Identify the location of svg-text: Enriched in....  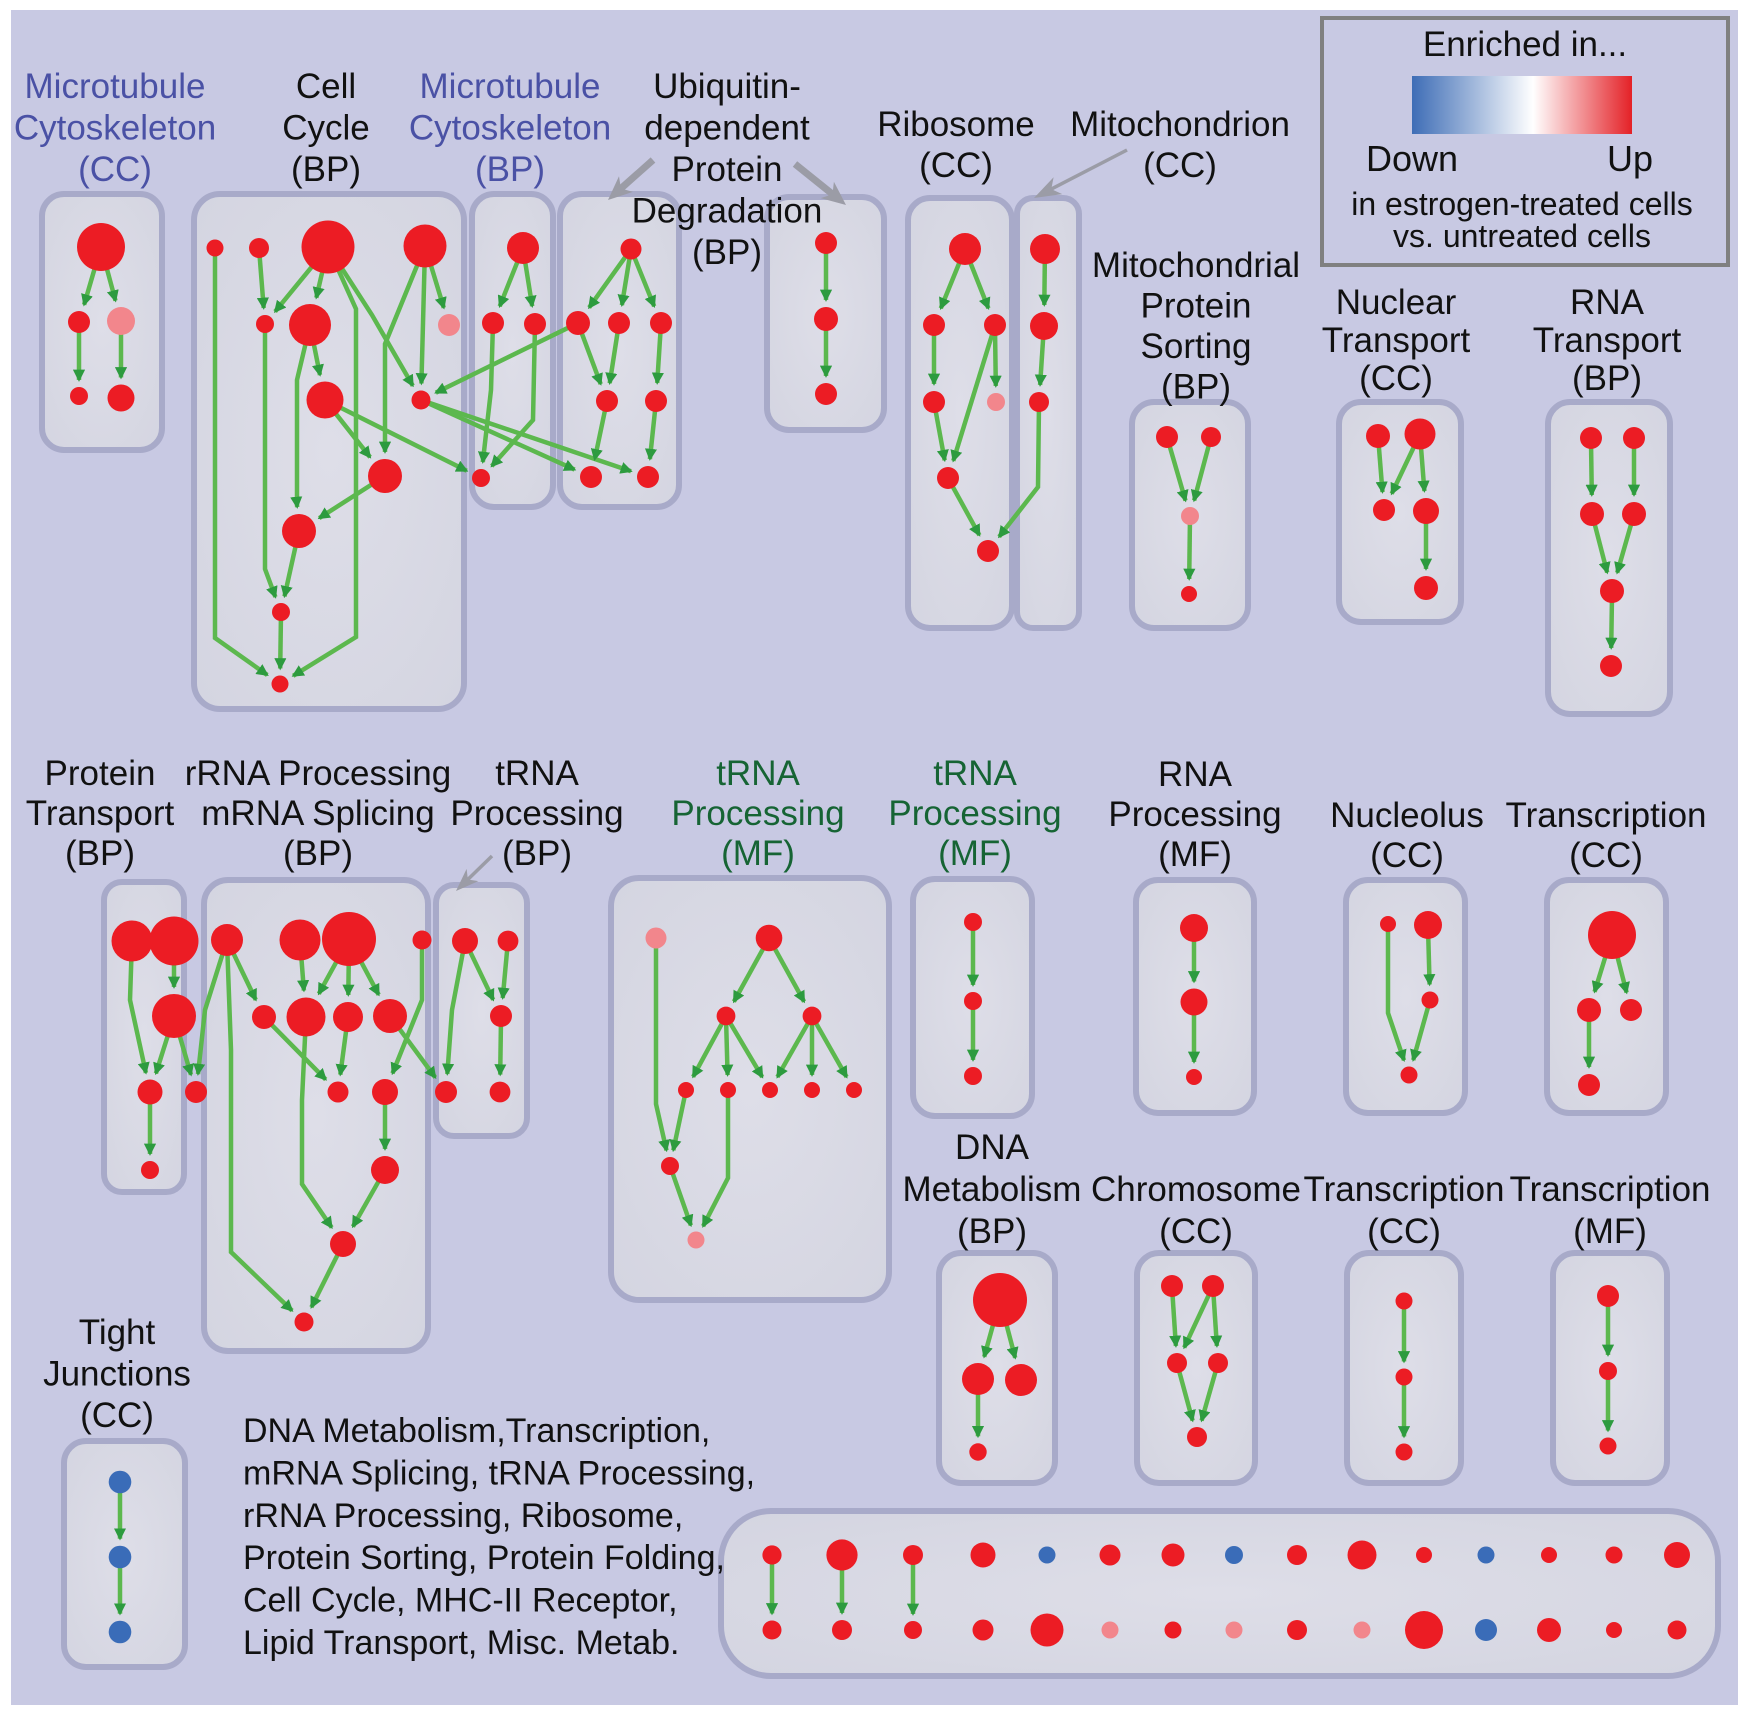
(1525, 44).